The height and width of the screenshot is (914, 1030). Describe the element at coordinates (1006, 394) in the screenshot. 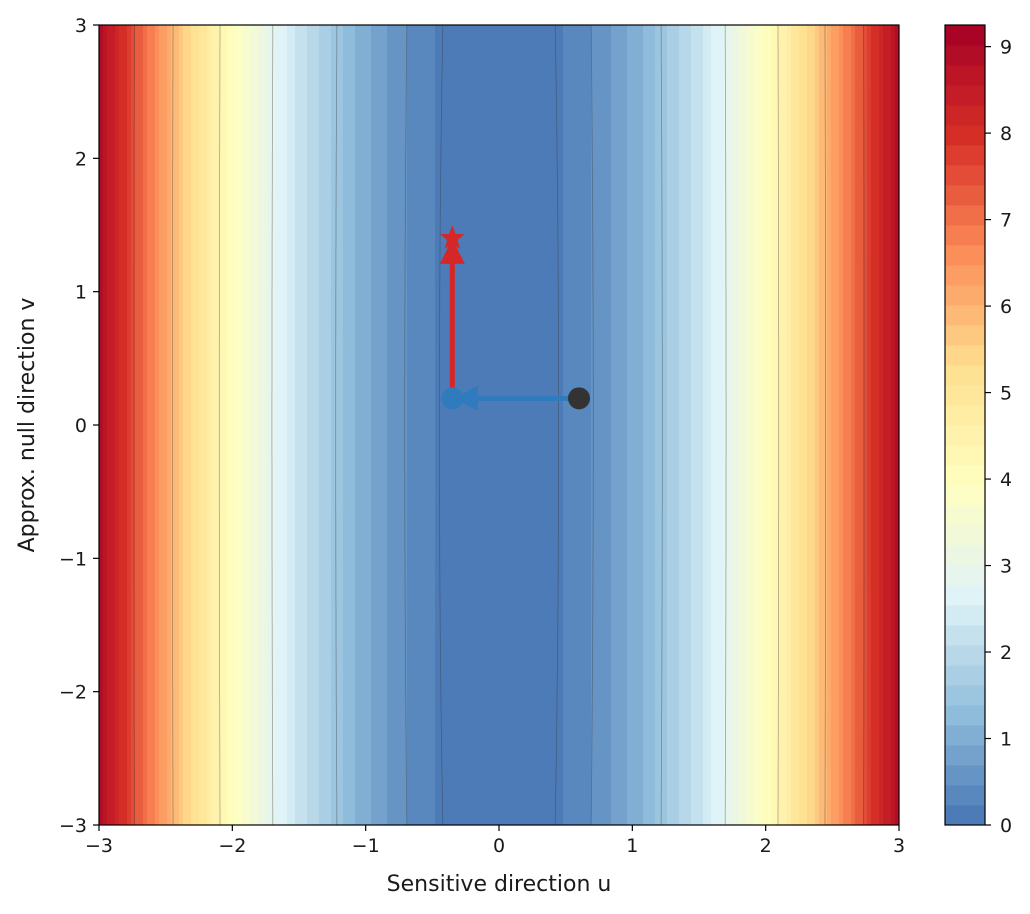

I see `colorbar-tick-label: 5` at that location.